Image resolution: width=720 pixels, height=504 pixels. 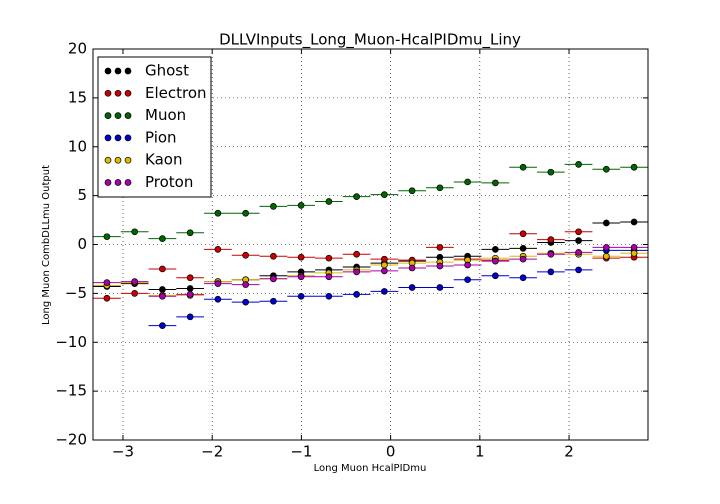 I want to click on x-tick-label: −2, so click(x=212, y=452).